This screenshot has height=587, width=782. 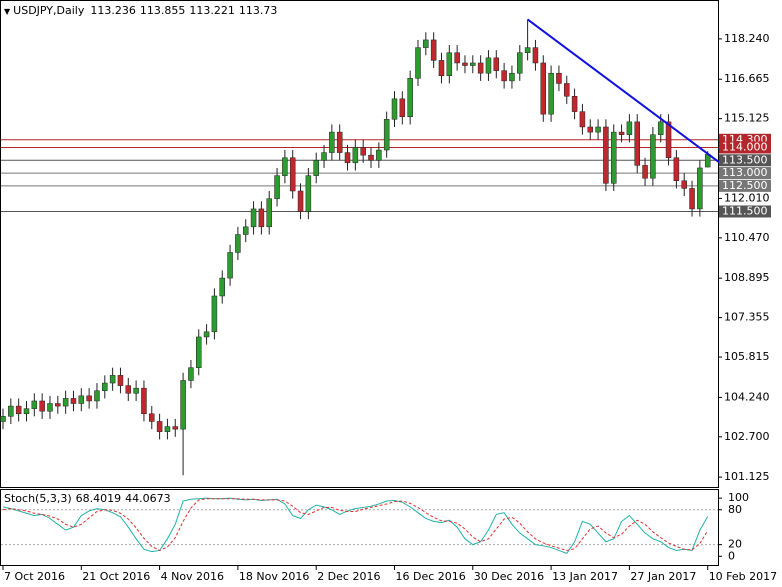 What do you see at coordinates (625, 92) in the screenshot?
I see `trendline` at bounding box center [625, 92].